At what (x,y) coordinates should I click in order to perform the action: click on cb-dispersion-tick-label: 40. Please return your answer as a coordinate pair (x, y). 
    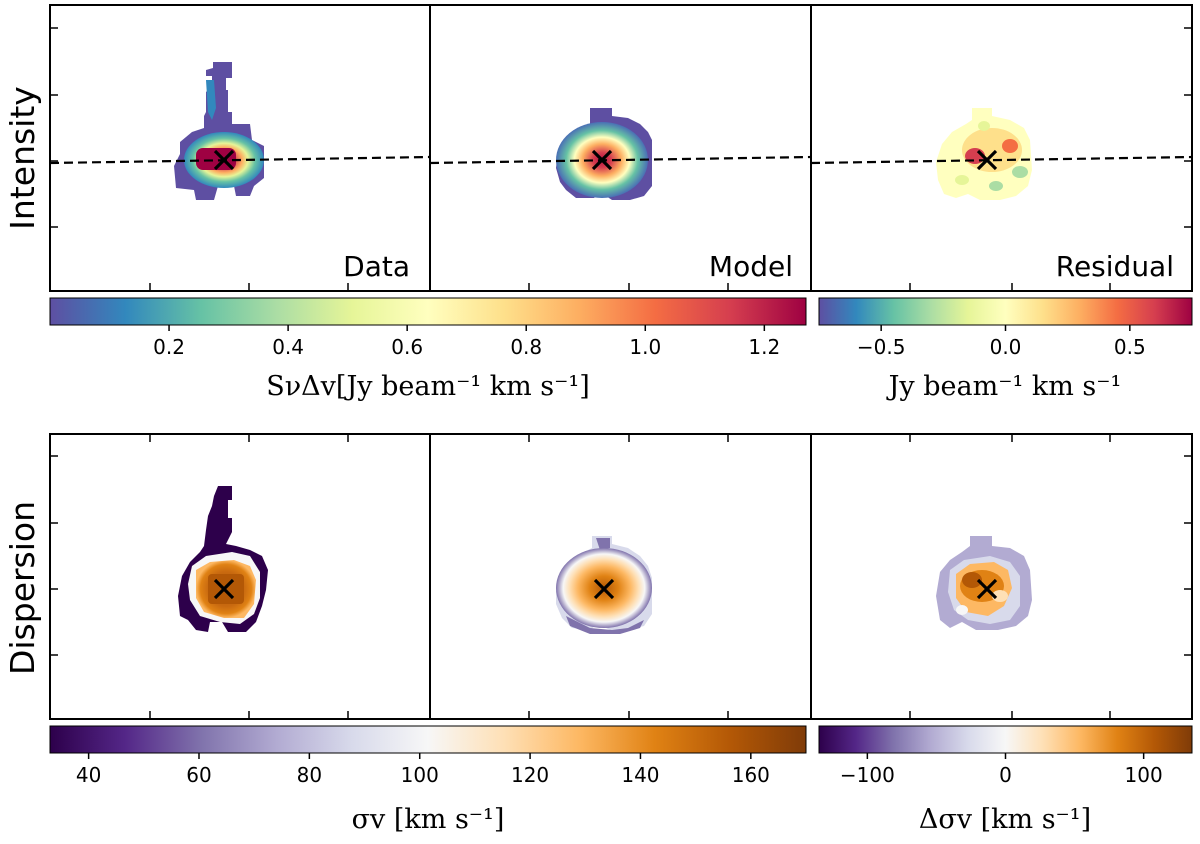
    Looking at the image, I should click on (88, 775).